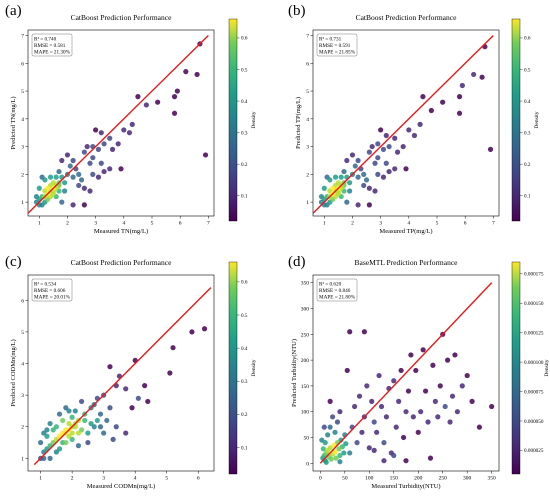 This screenshot has height=503, width=550. I want to click on y-tick-label: 200, so click(305, 361).